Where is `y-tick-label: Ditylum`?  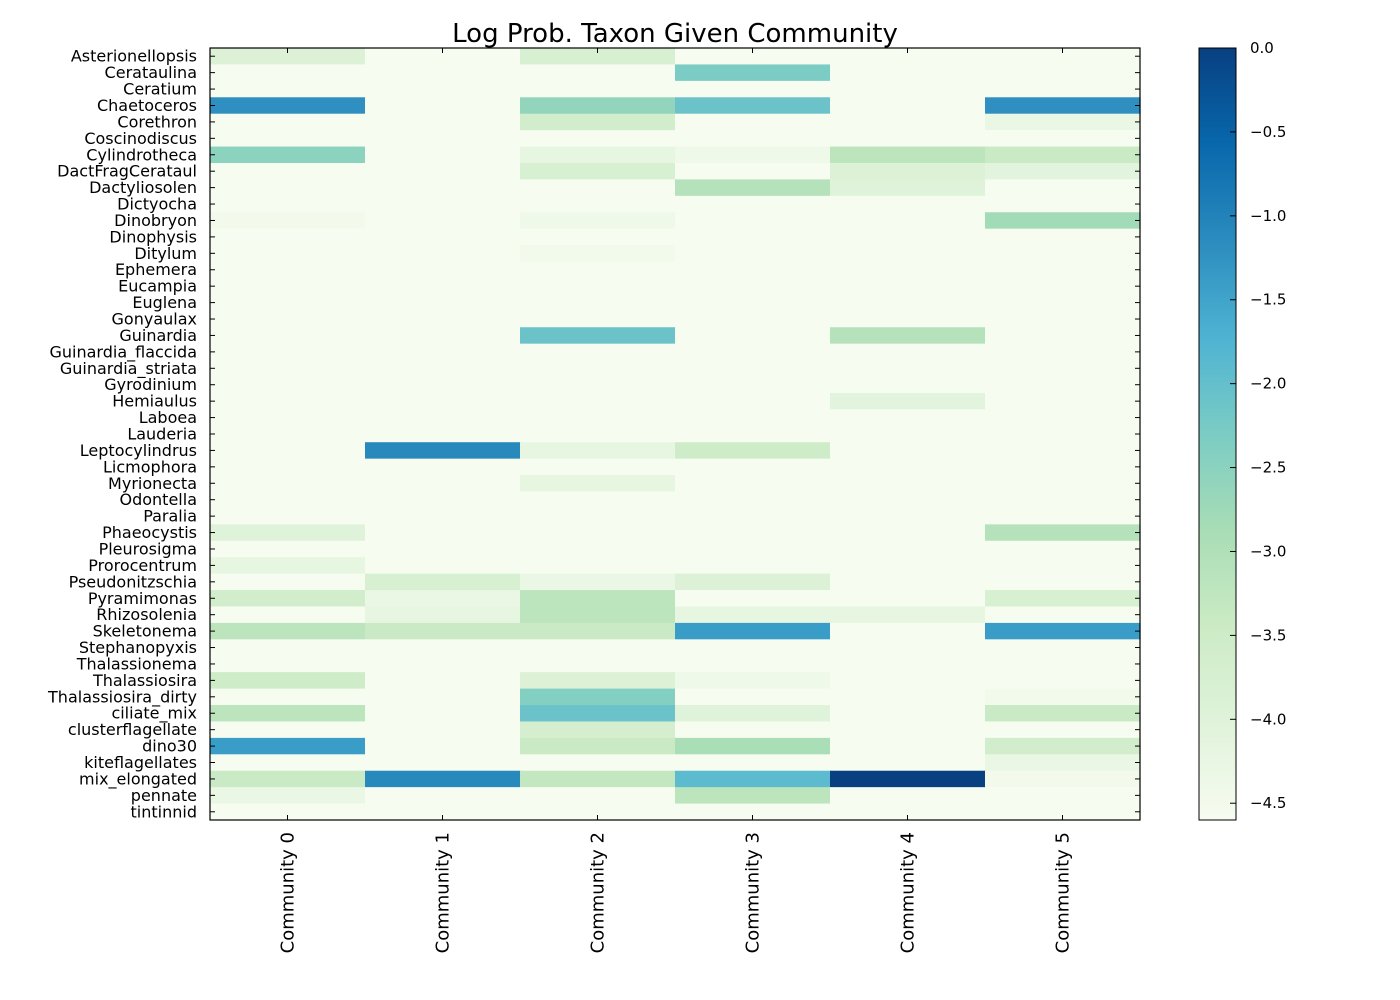 y-tick-label: Ditylum is located at coordinates (165, 253).